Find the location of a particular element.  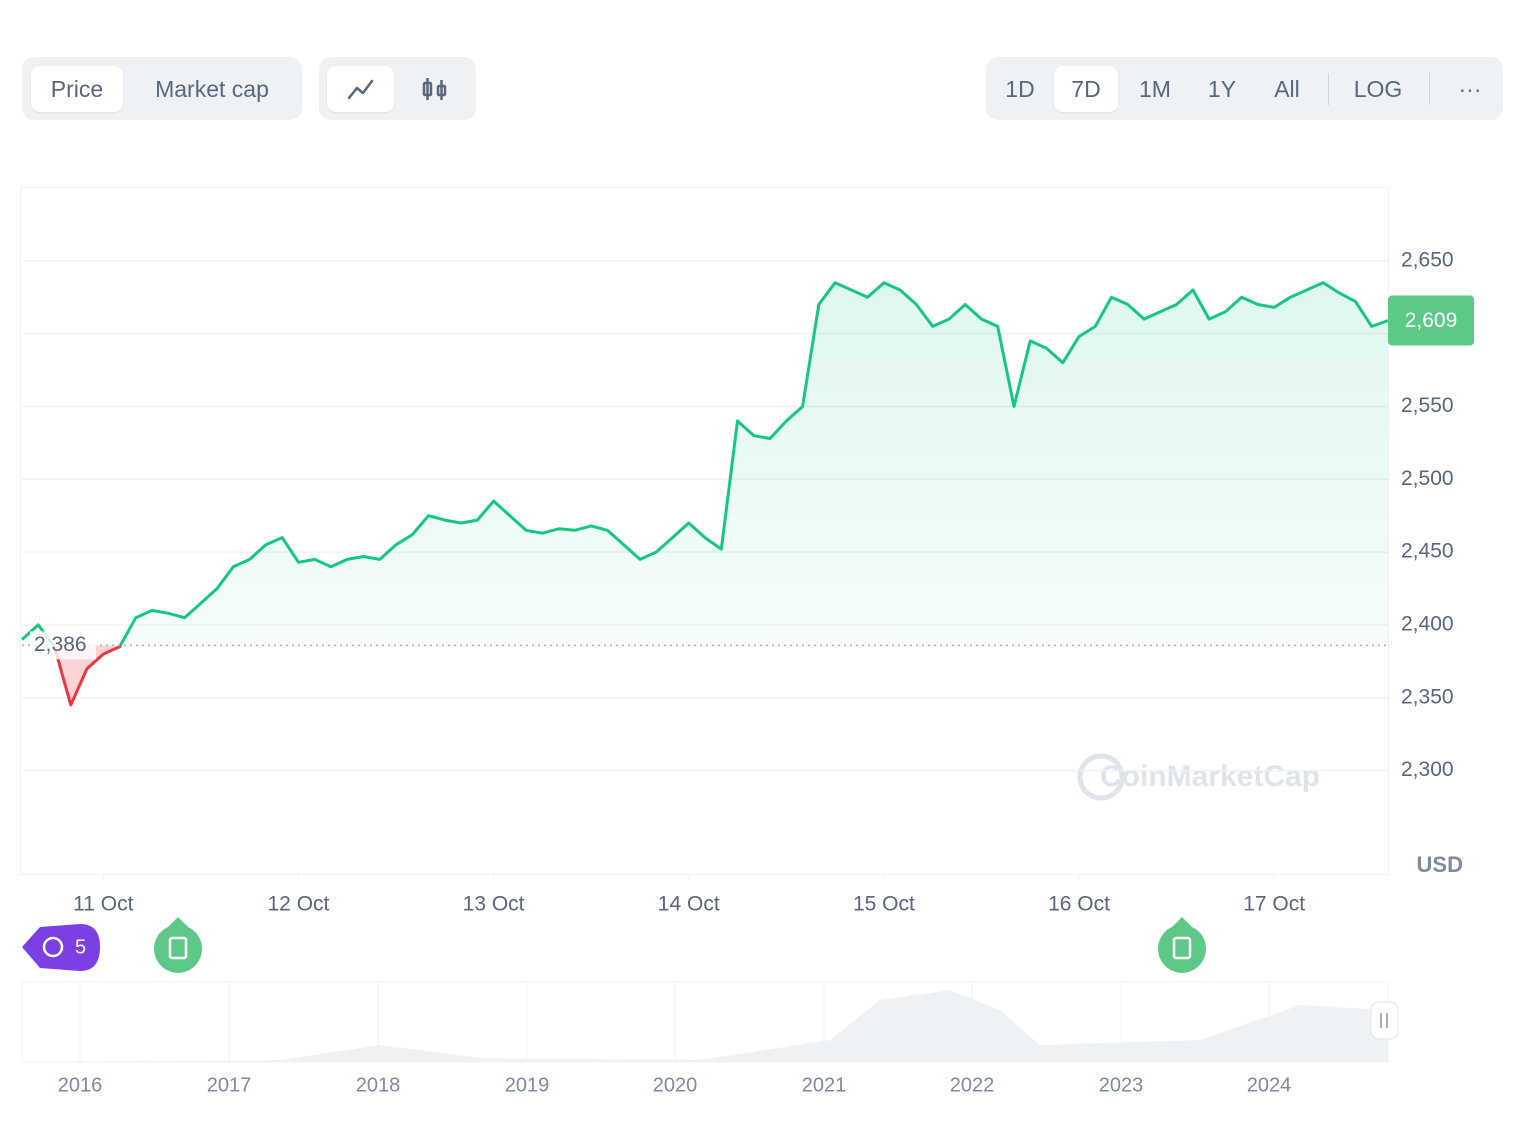

event-count: 5 is located at coordinates (80, 947).